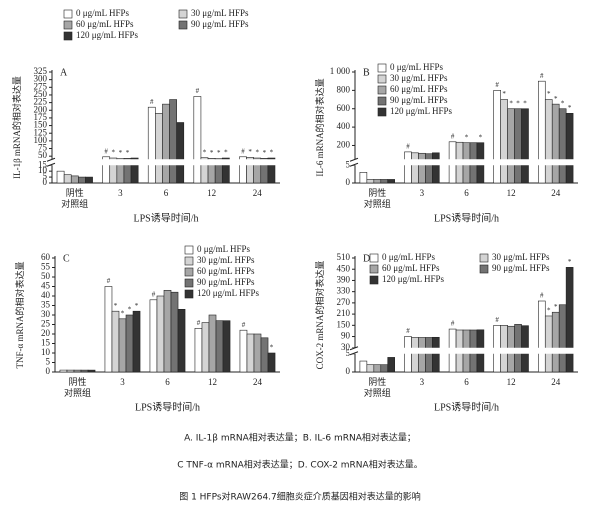  What do you see at coordinates (300, 497) in the screenshot?
I see `figure-title: 图 1 HFPs对RAW264.7细胞炎症介质基因相对表达量的影响` at bounding box center [300, 497].